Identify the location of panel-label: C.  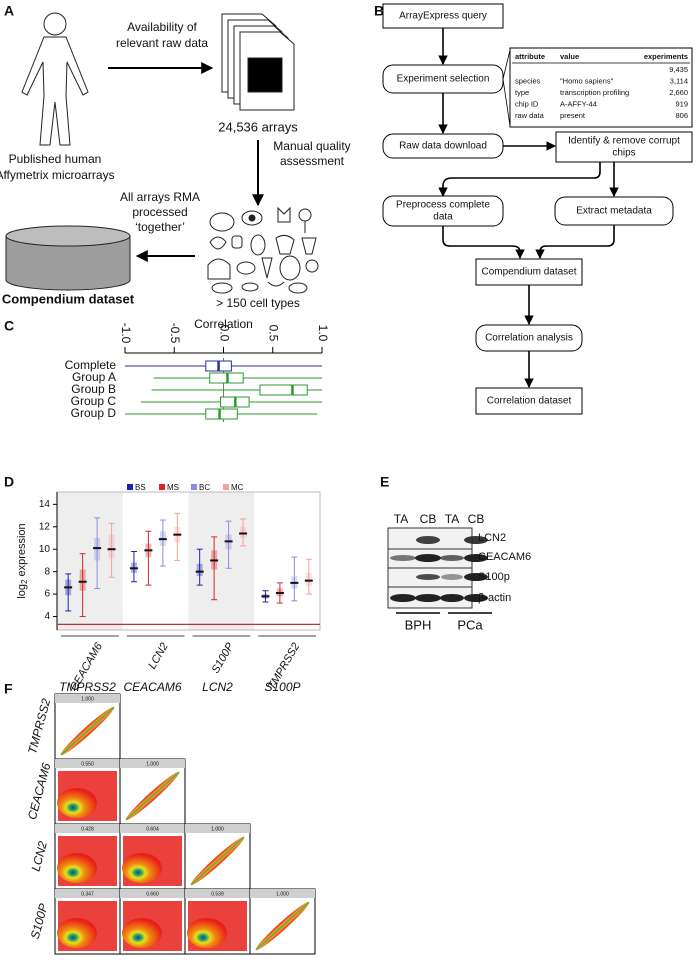
(9, 326).